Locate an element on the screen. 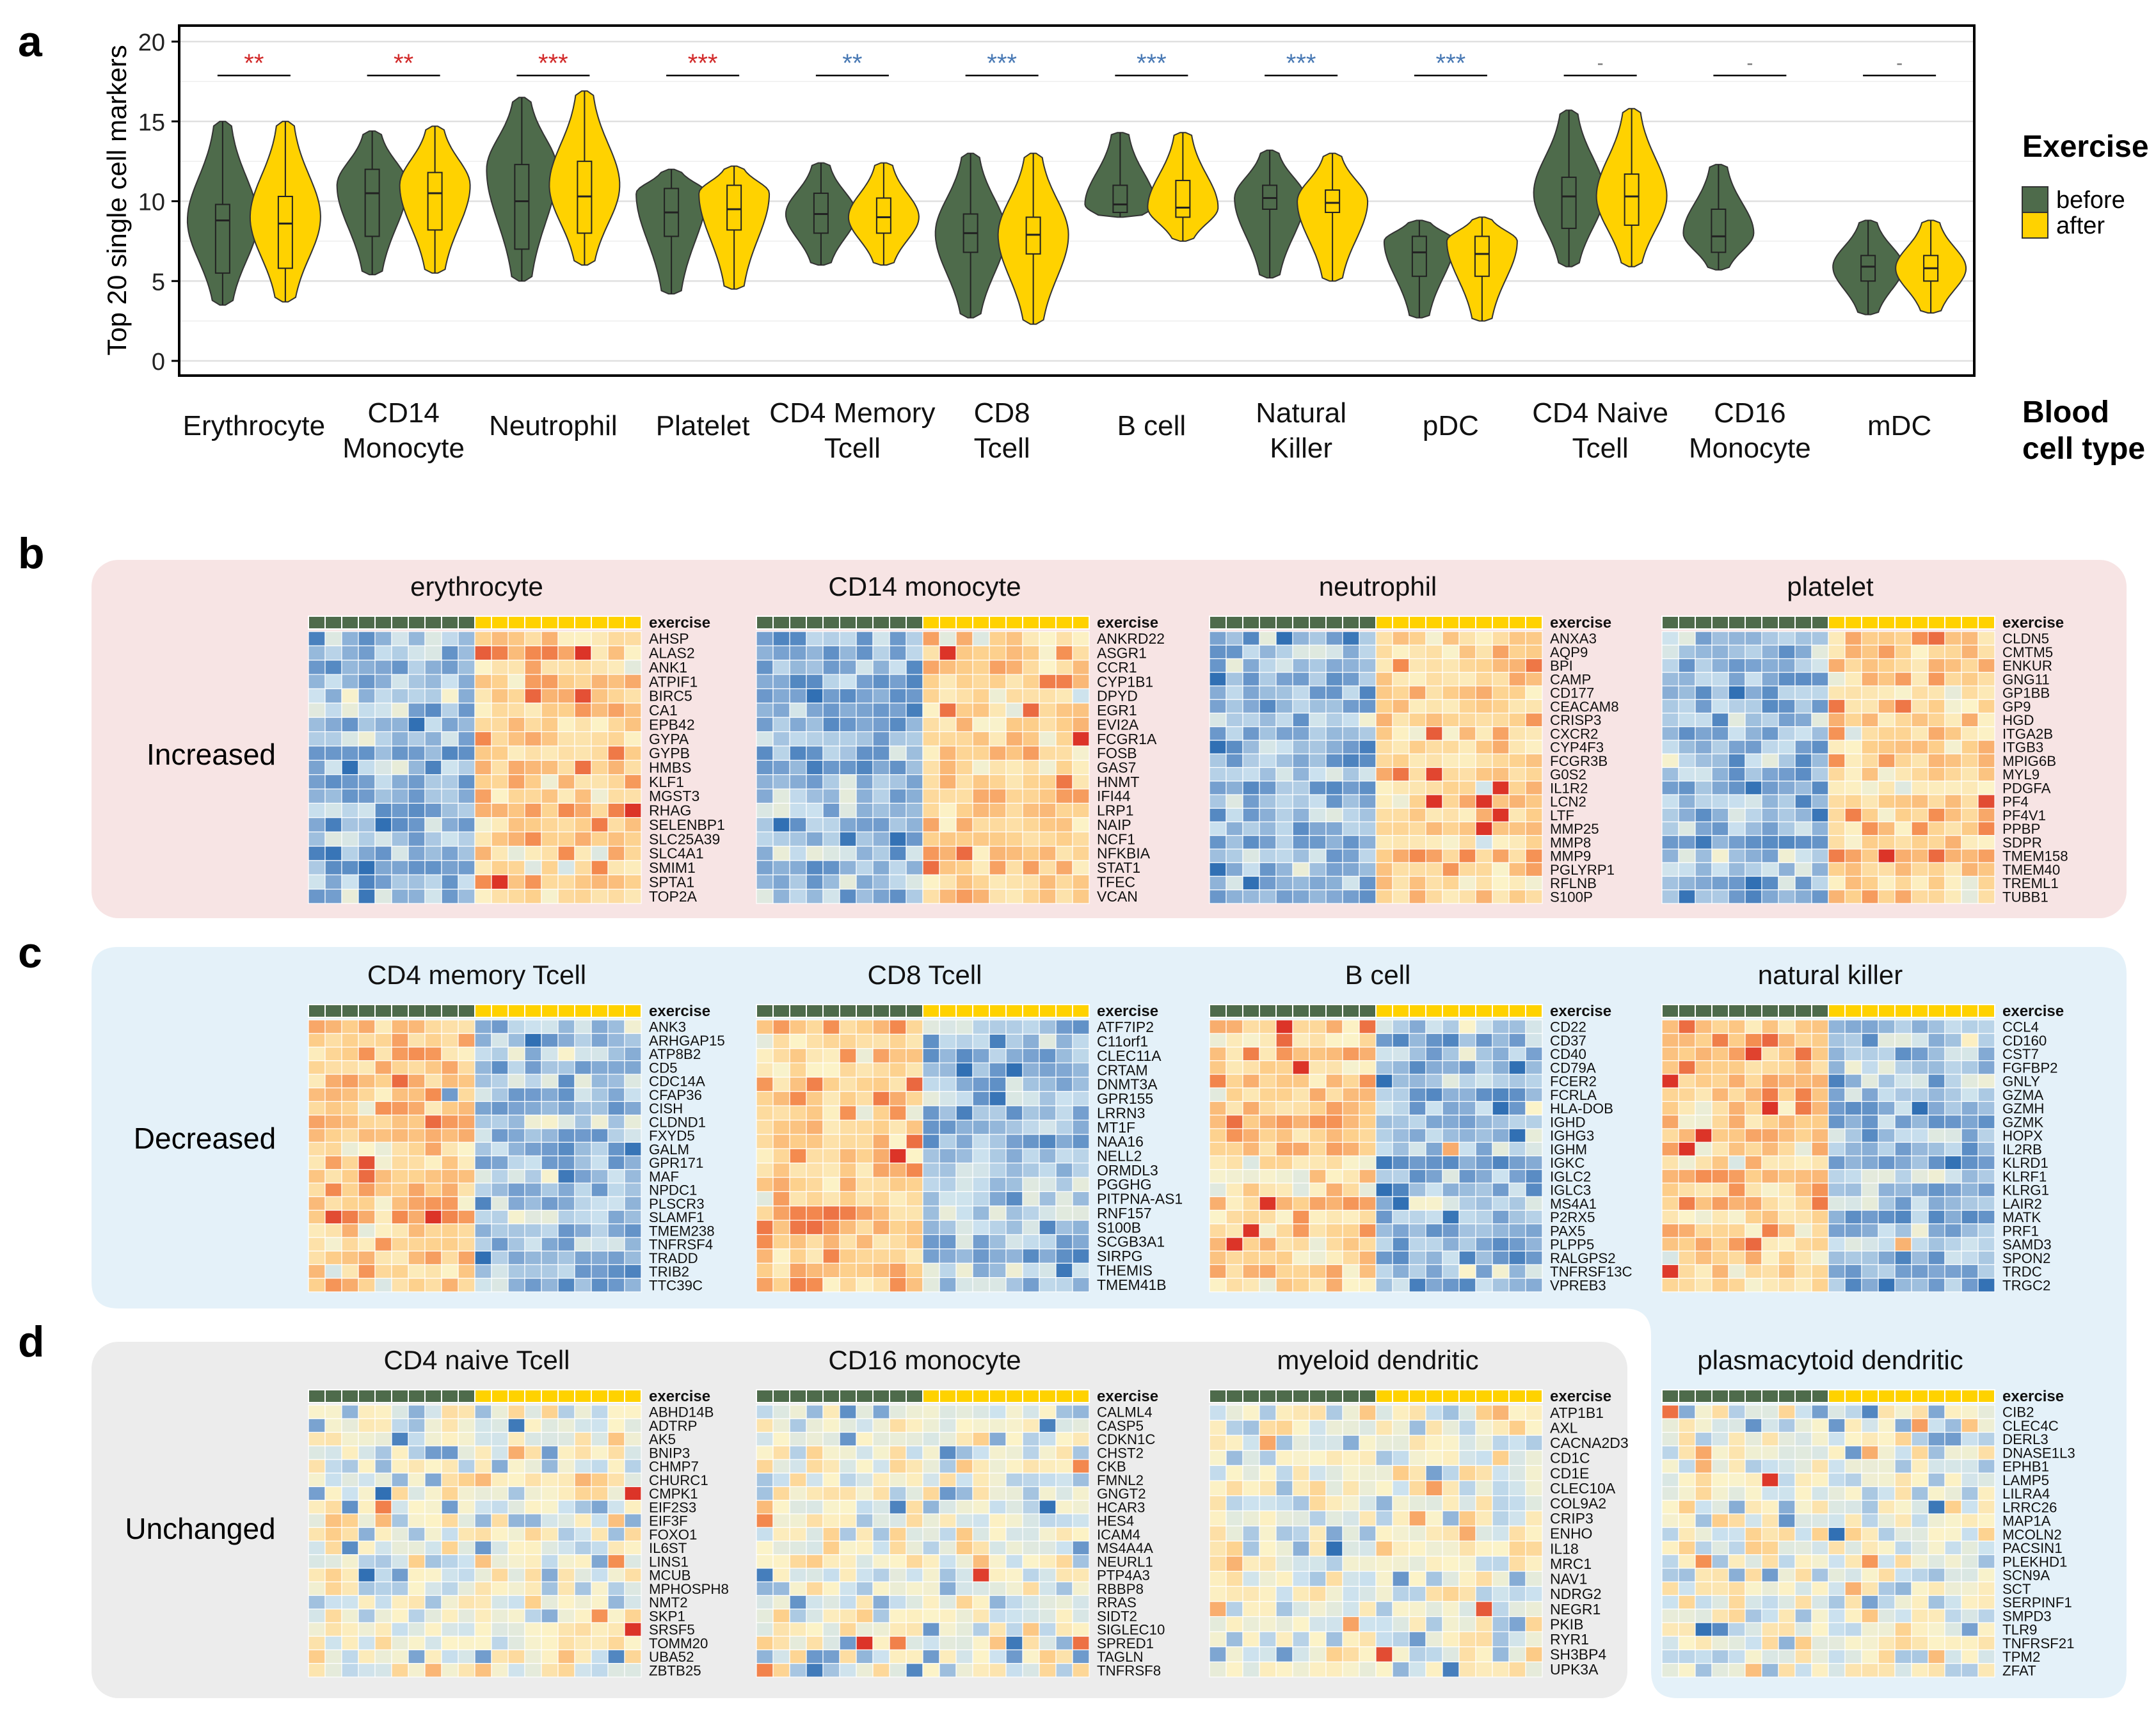 The image size is (2156, 1718). gene-label: AK5 is located at coordinates (662, 1439).